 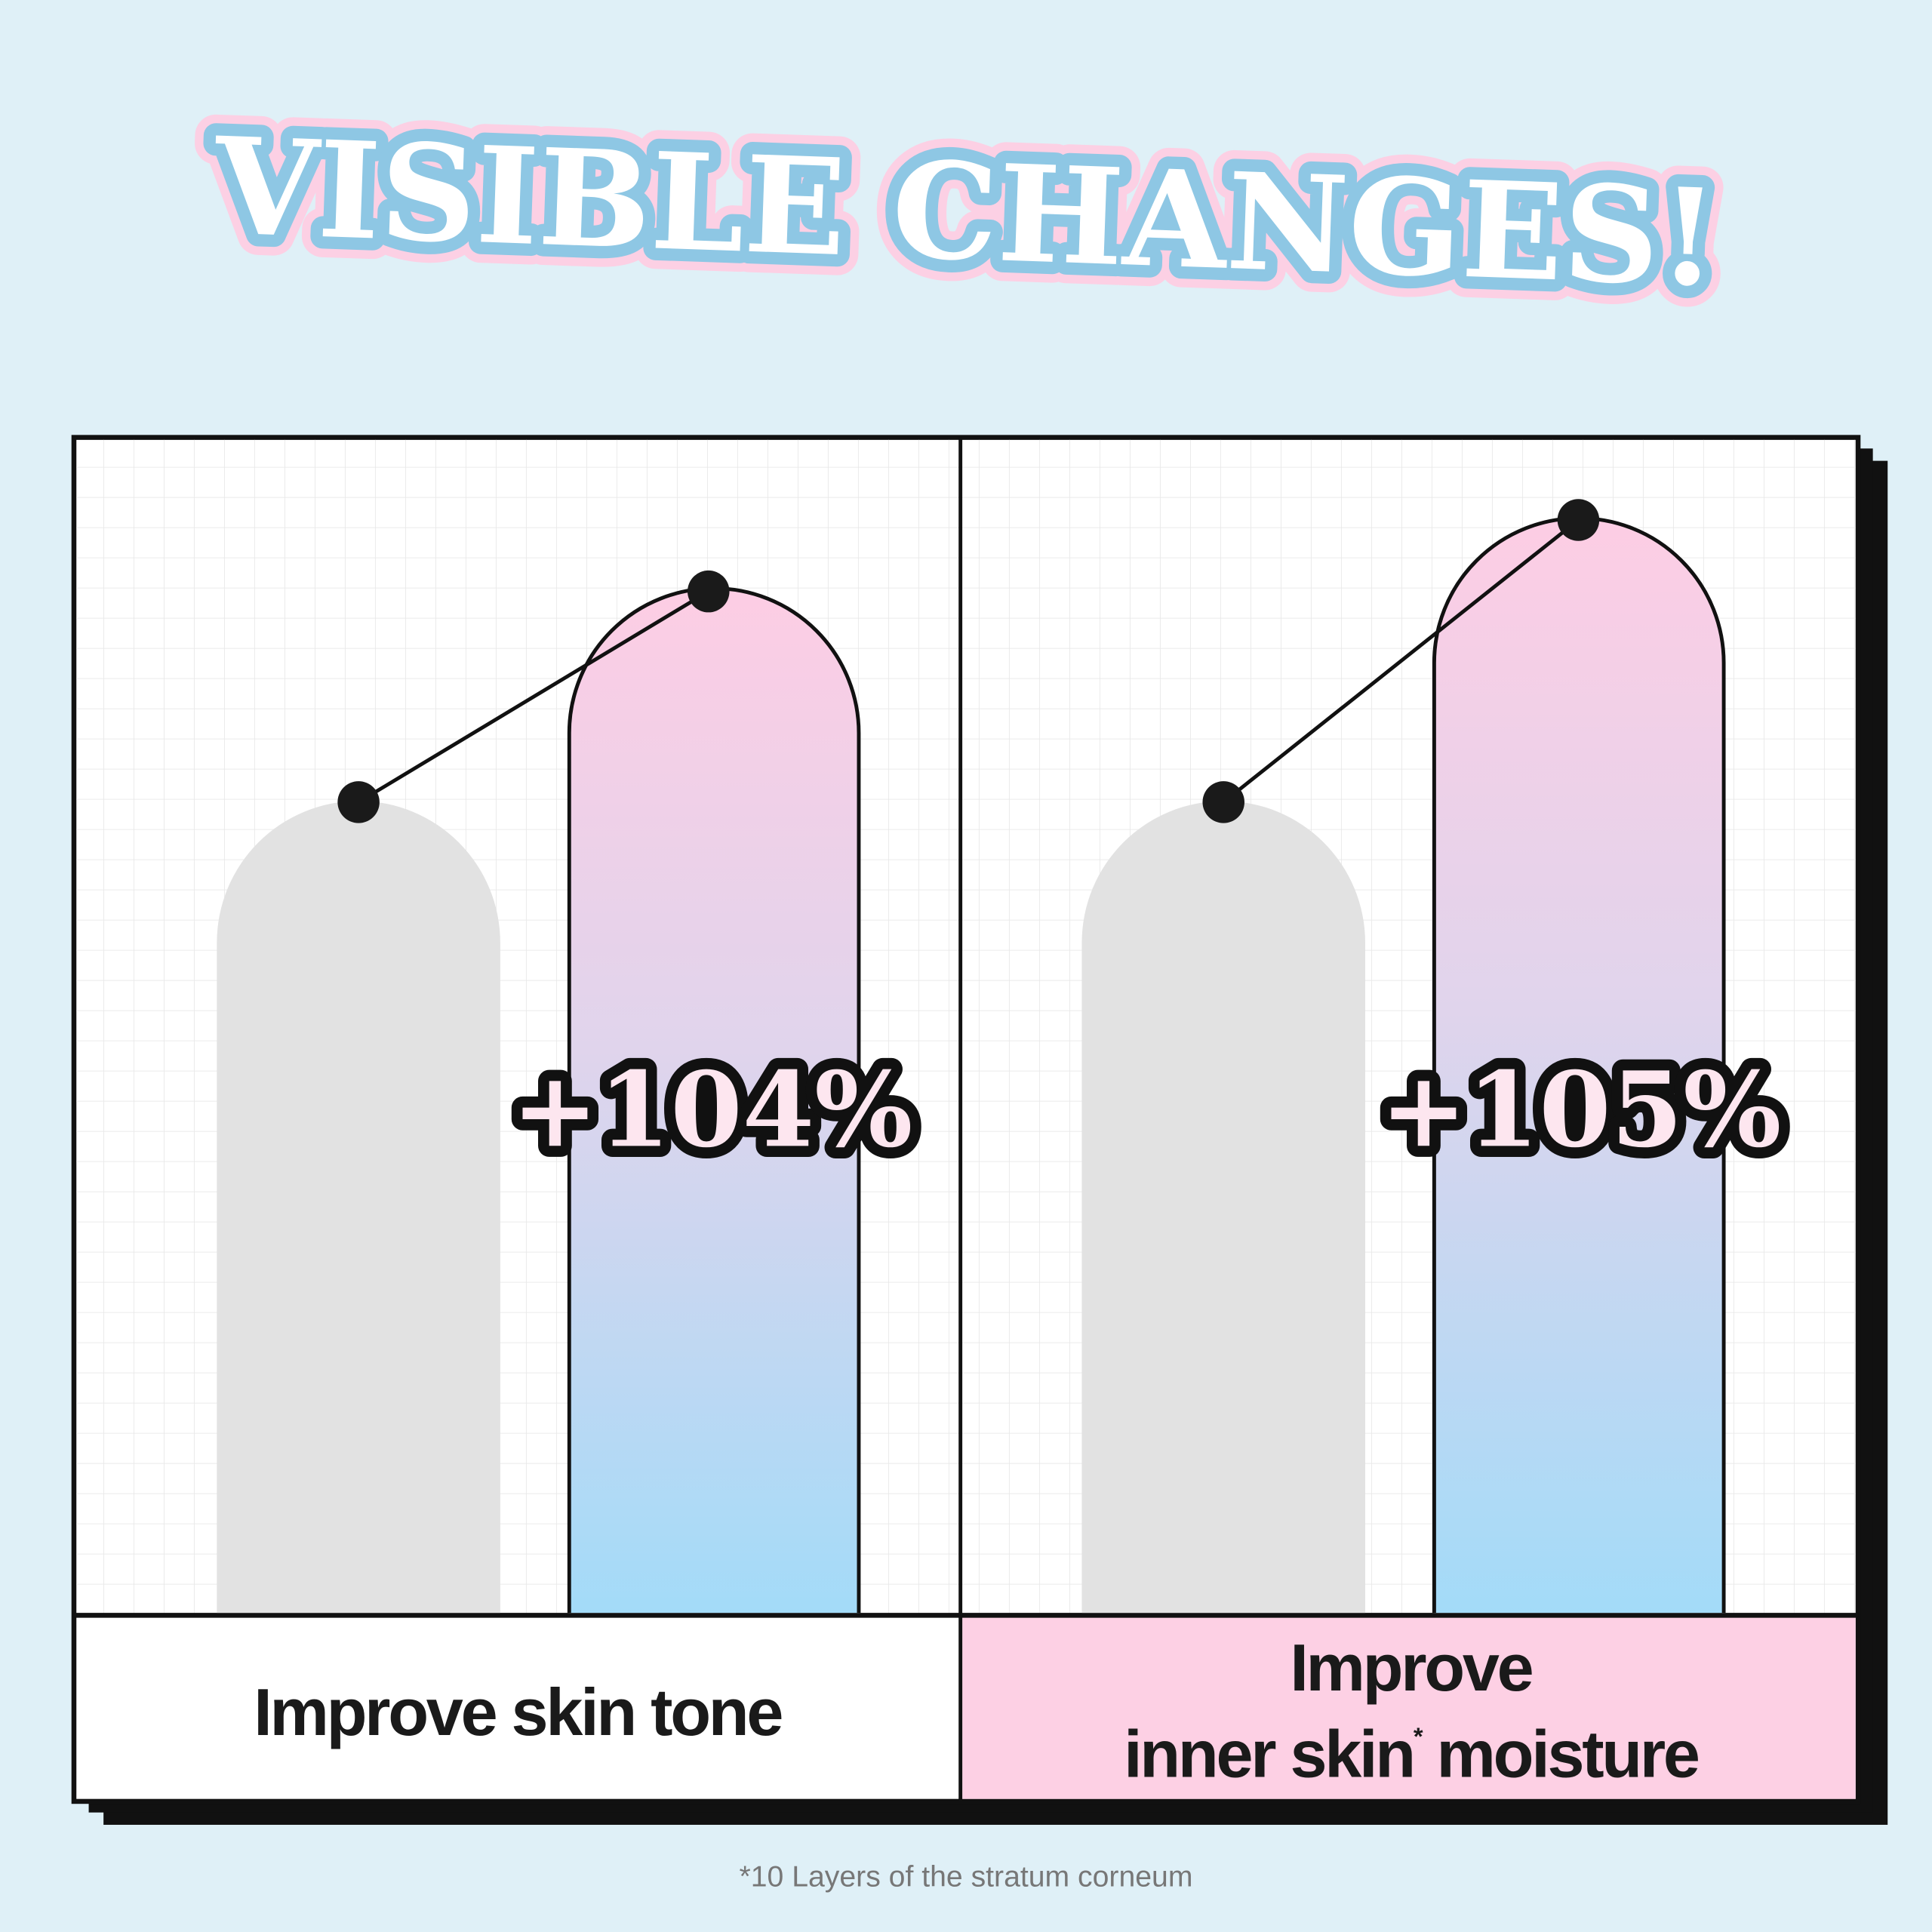 I want to click on value-outline: +104%, so click(x=712, y=1110).